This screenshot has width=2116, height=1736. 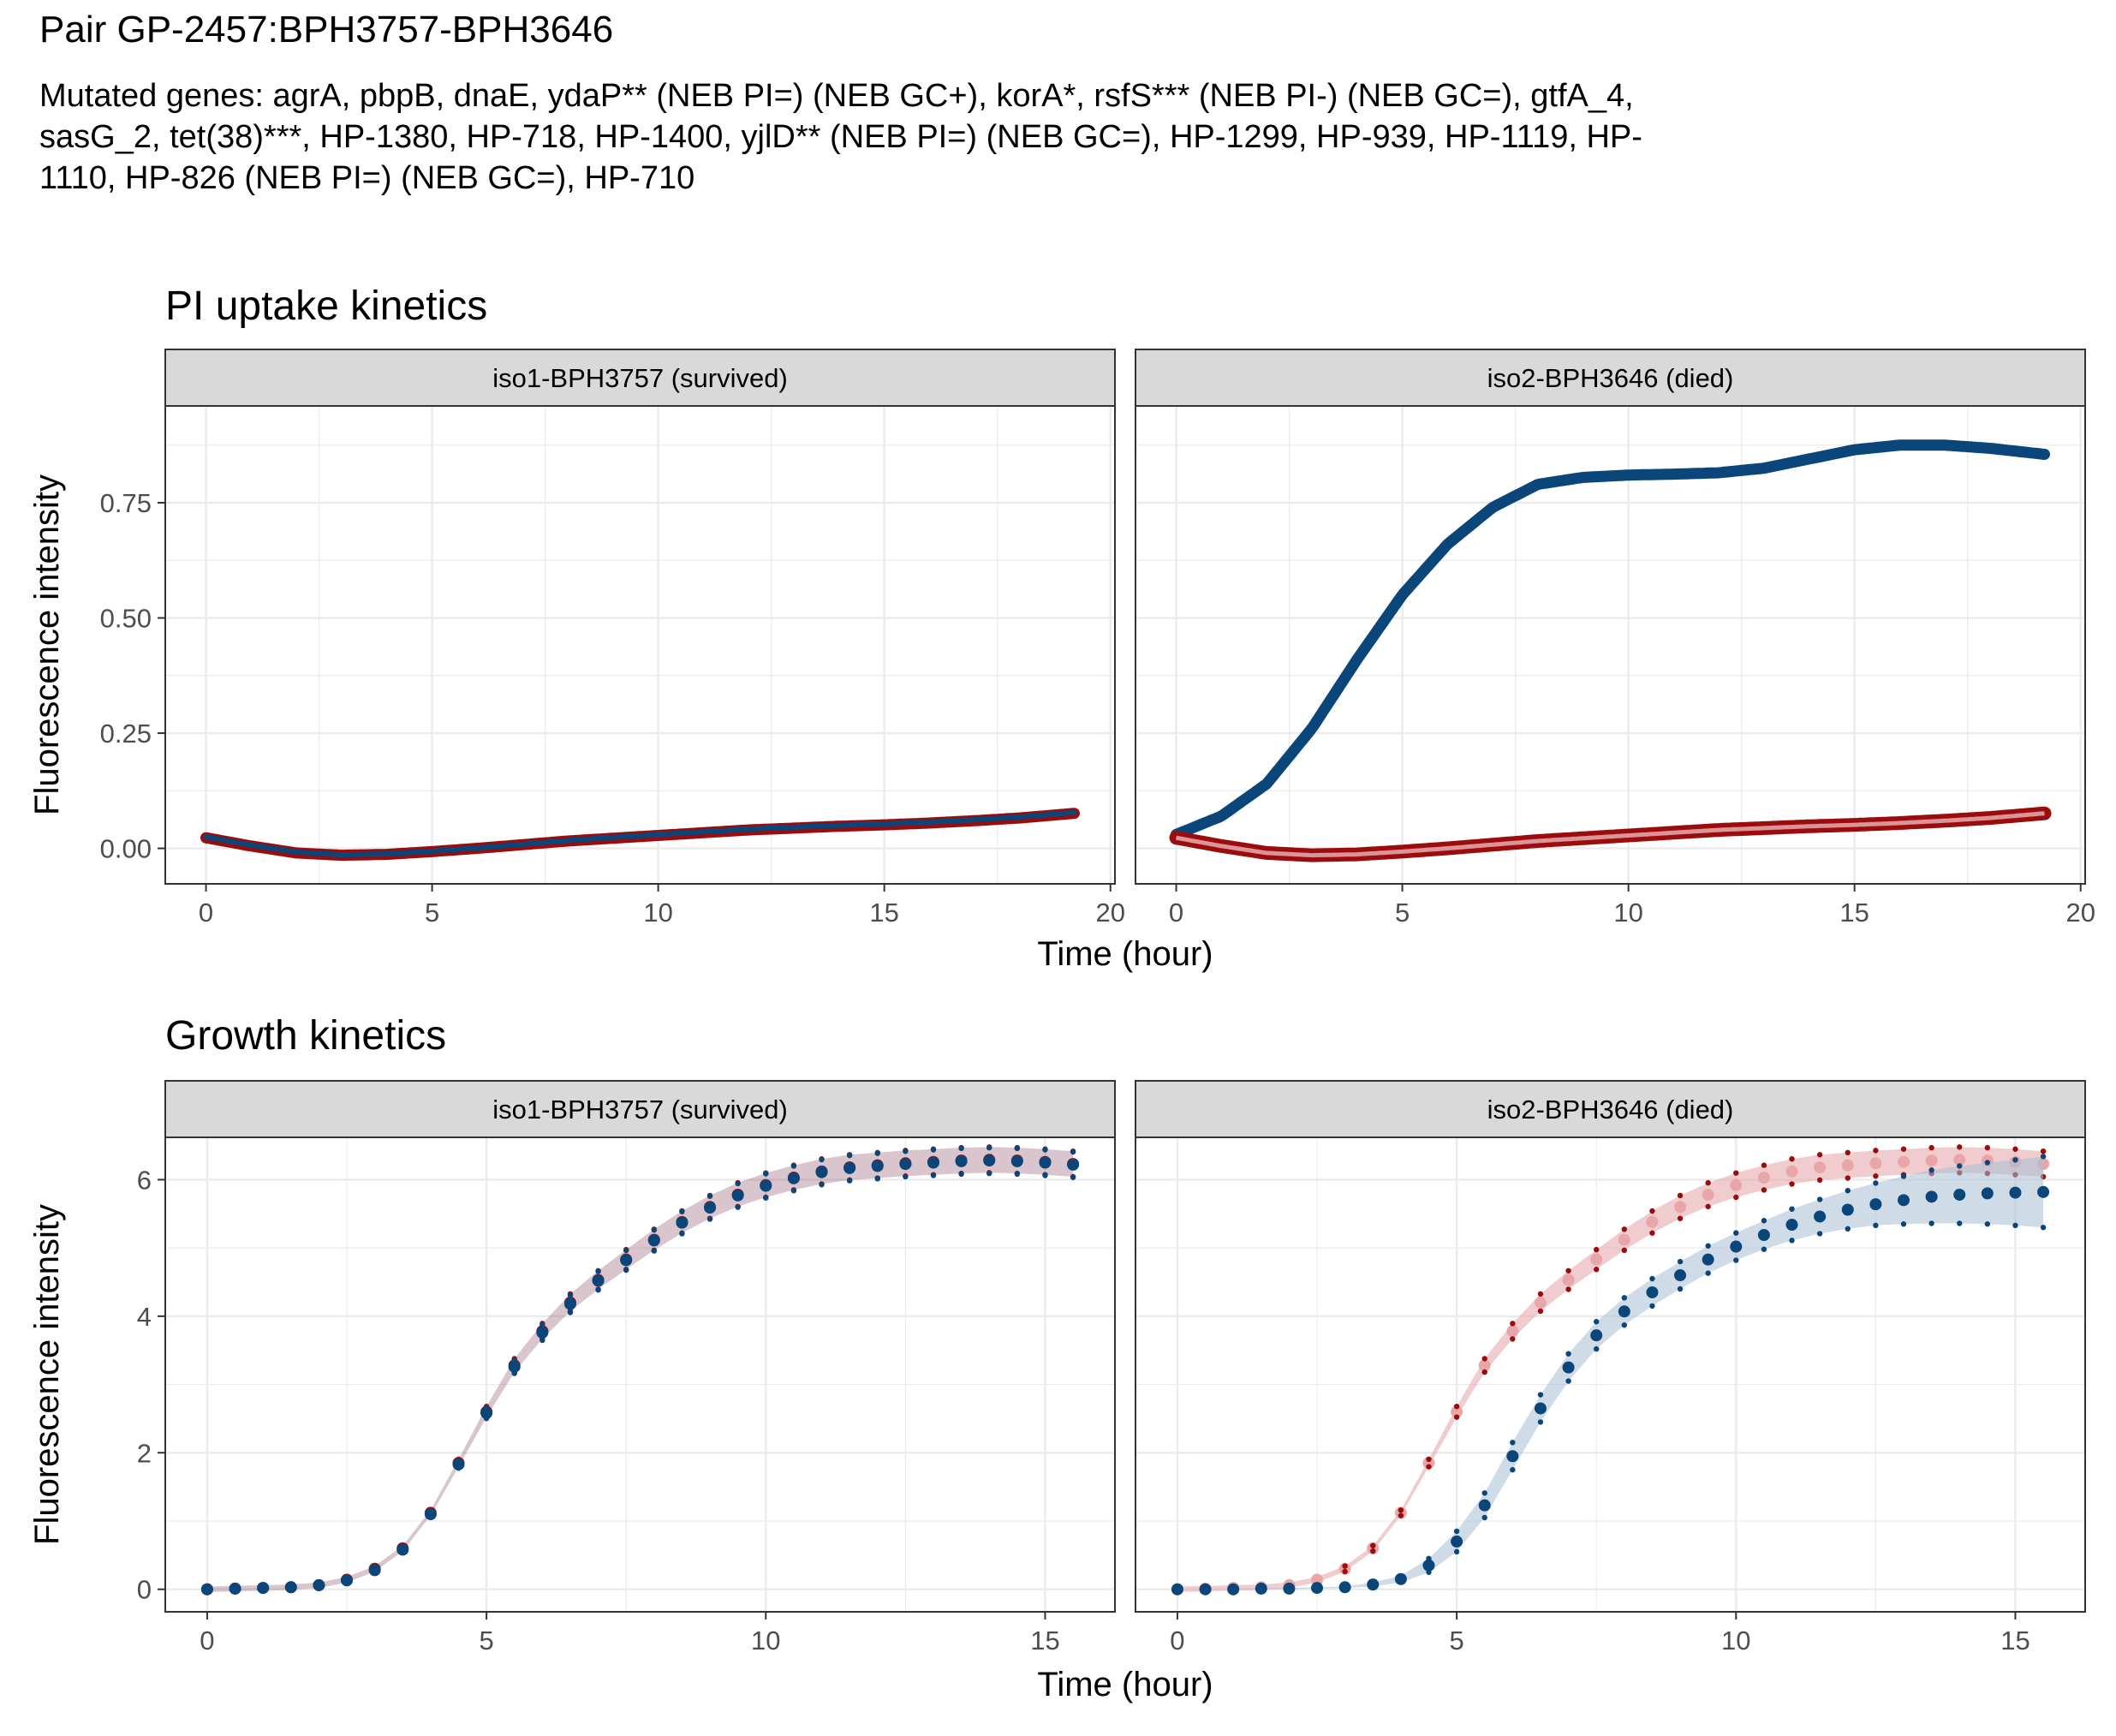 What do you see at coordinates (326, 30) in the screenshot?
I see `figure-title: Pair GP-2457:BPH3757-BPH3646` at bounding box center [326, 30].